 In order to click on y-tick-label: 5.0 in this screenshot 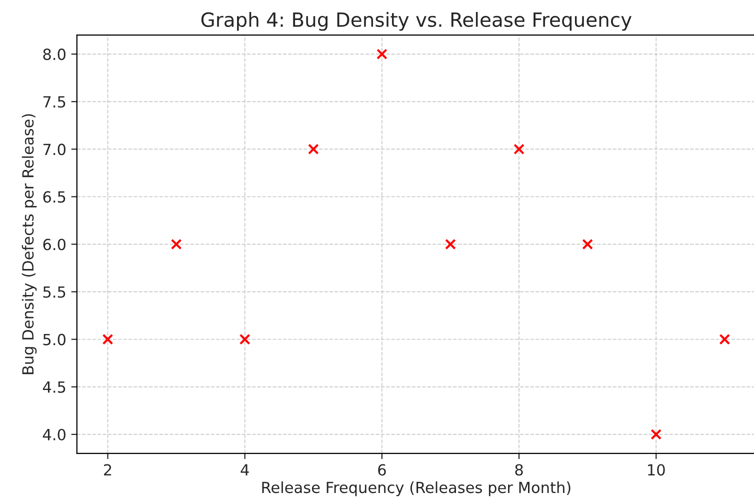, I will do `click(54, 340)`.